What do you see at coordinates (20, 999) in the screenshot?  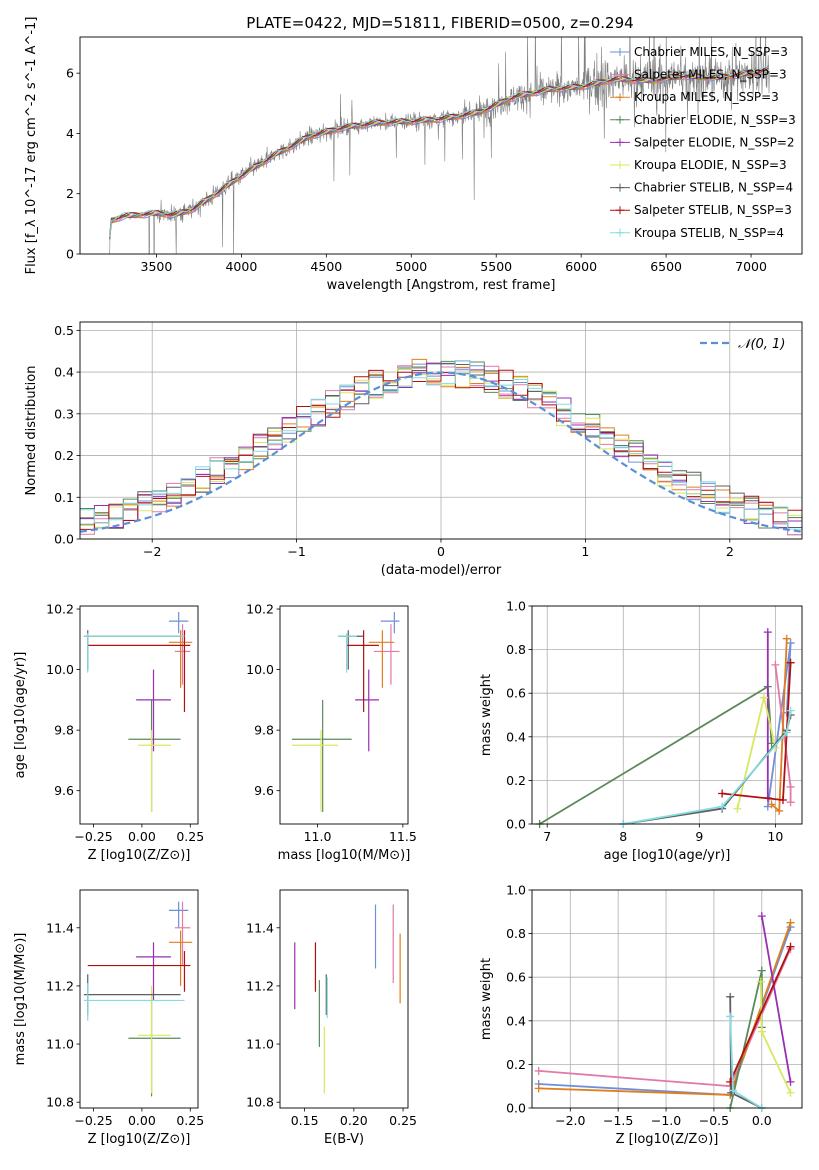 I see `y-axis-label: mass [log10(M/M⊙)]` at bounding box center [20, 999].